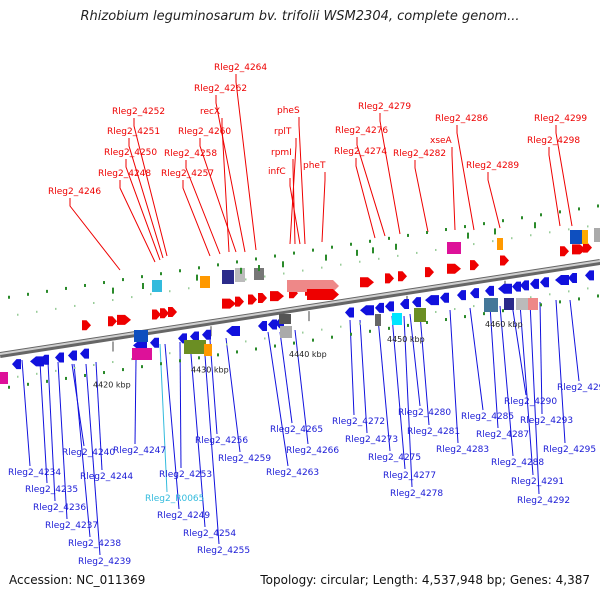 Image resolution: width=600 pixels, height=600 pixels. I want to click on gene-forward-block, so click(323, 294).